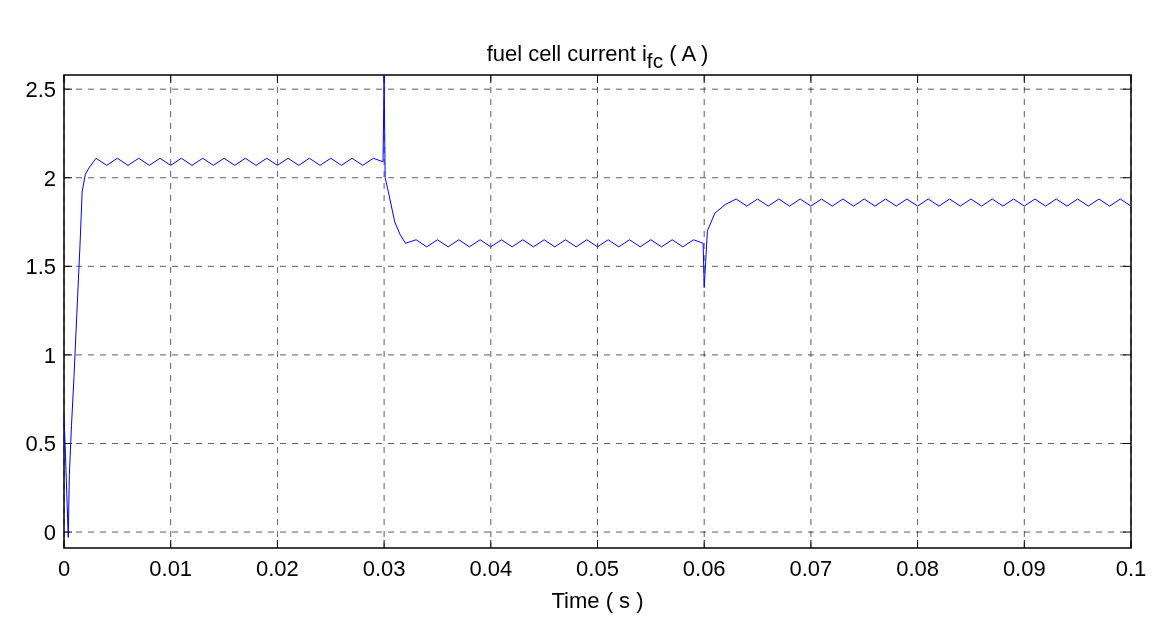  What do you see at coordinates (597, 568) in the screenshot?
I see `x-tick-label: 0.05` at bounding box center [597, 568].